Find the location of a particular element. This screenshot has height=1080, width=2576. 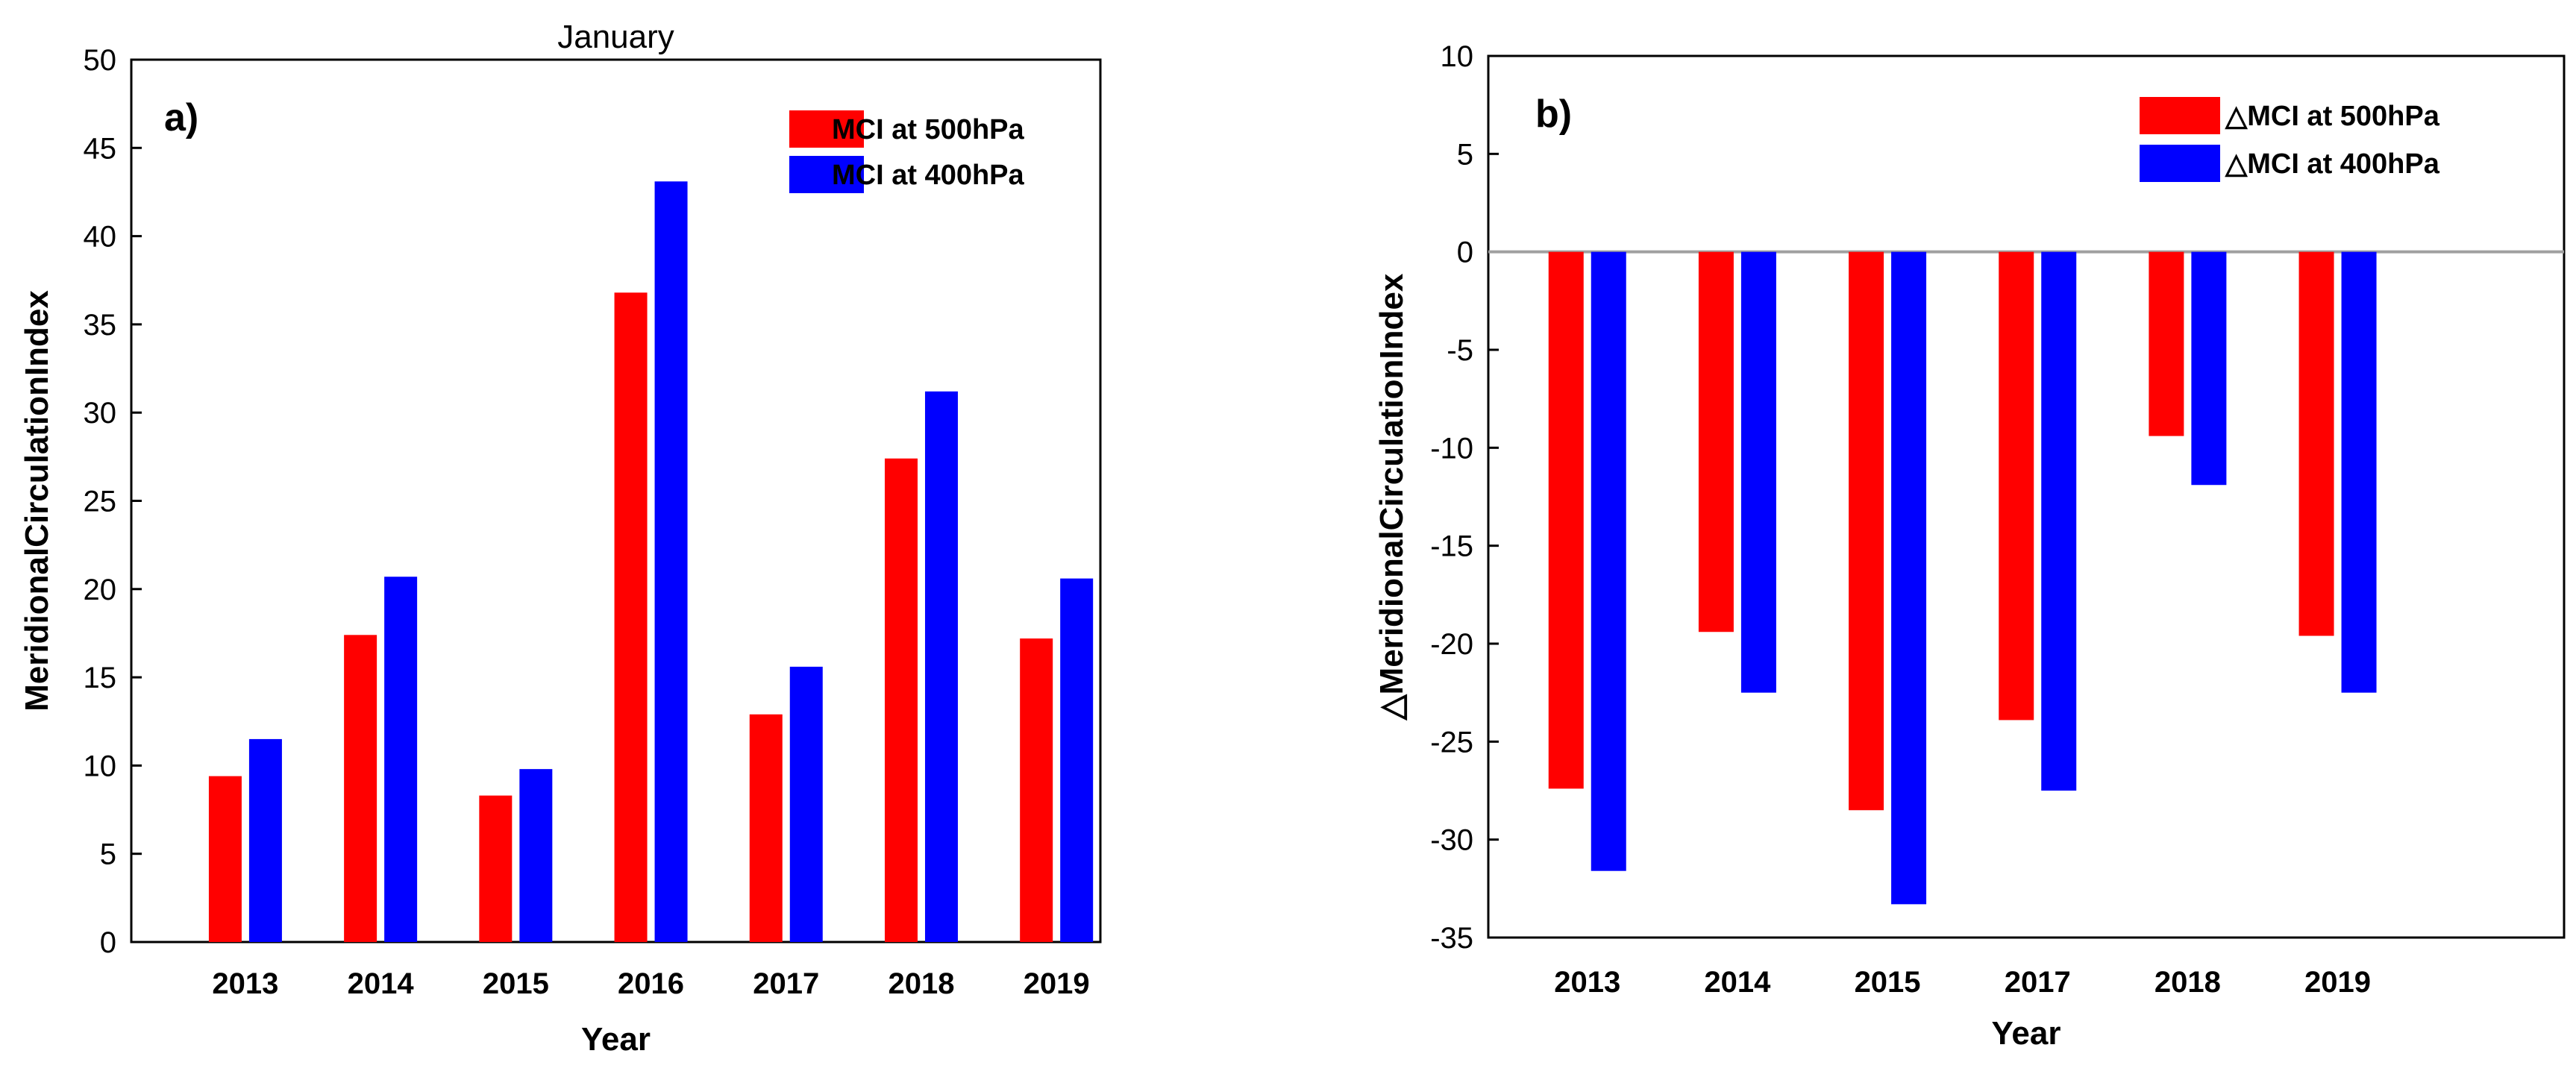

y-tick-label: -25 is located at coordinates (1451, 742).